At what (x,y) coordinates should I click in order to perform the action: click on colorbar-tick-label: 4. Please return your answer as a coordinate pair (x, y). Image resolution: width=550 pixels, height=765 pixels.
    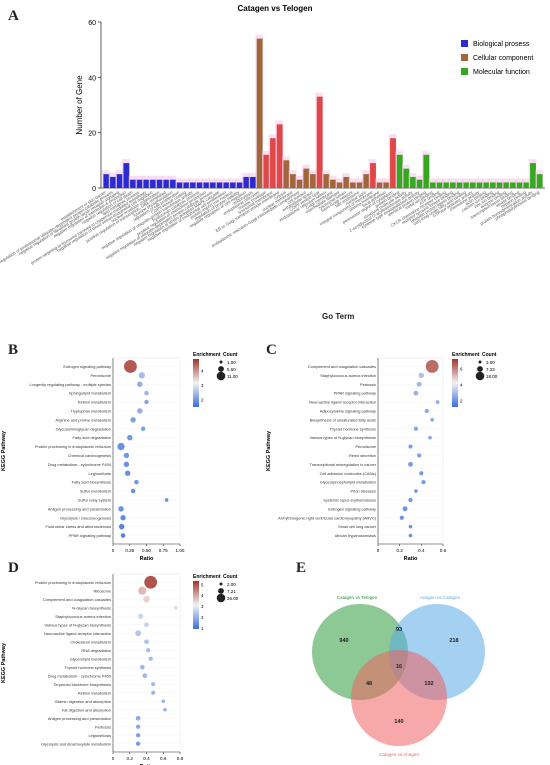
    Looking at the image, I should click on (202, 371).